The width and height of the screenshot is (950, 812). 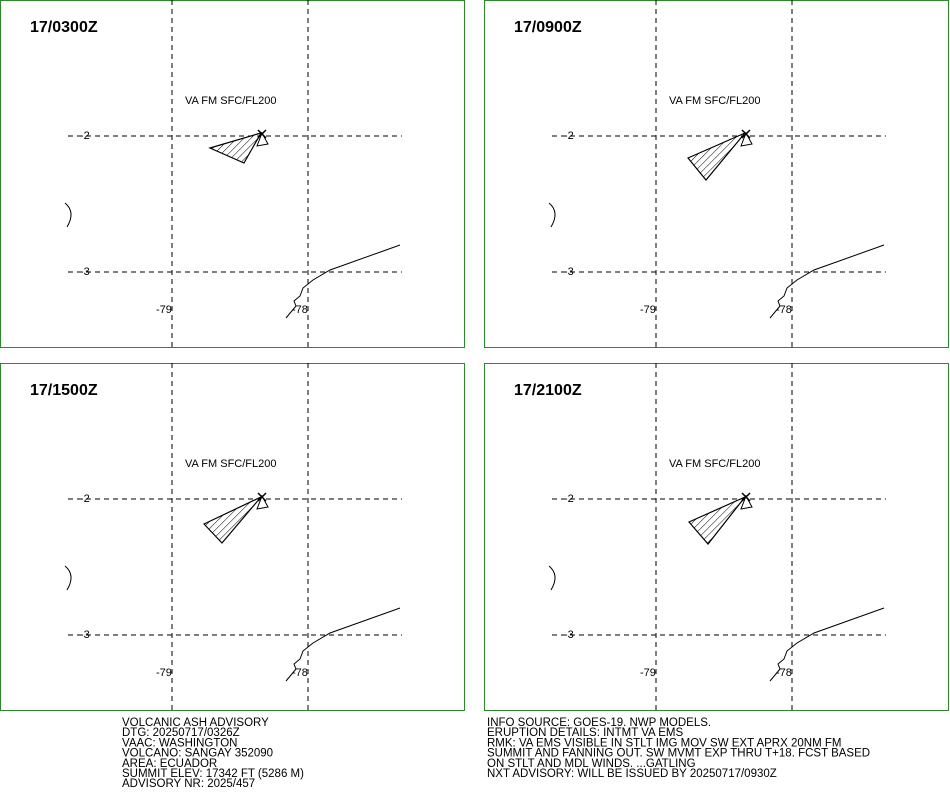 What do you see at coordinates (548, 27) in the screenshot?
I see `panel-time: 17/0900Z` at bounding box center [548, 27].